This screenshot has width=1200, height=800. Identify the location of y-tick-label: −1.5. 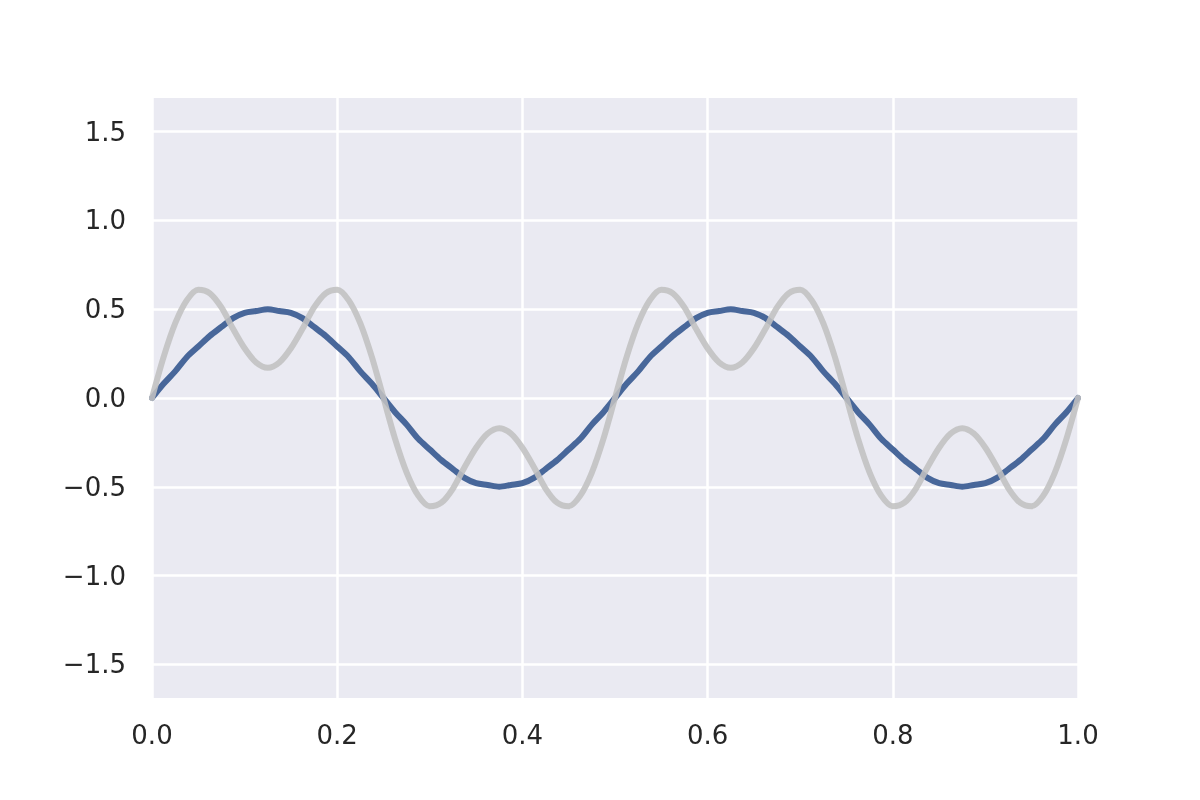
(94, 664).